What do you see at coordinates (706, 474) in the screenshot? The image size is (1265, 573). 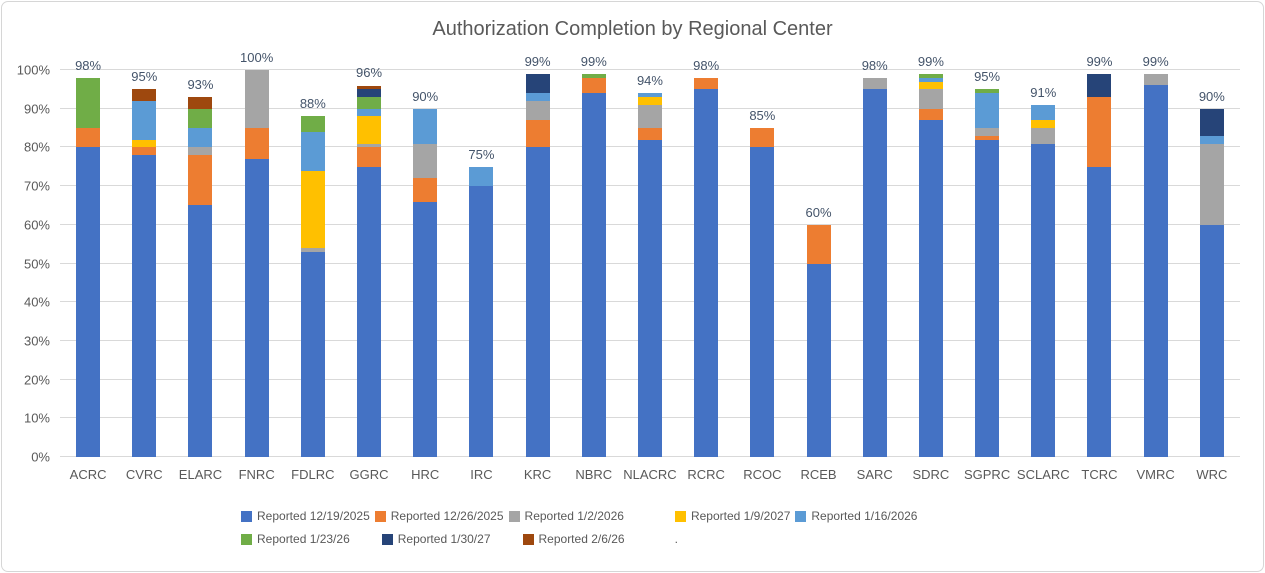 I see `x-axis-category-label: RCRC` at bounding box center [706, 474].